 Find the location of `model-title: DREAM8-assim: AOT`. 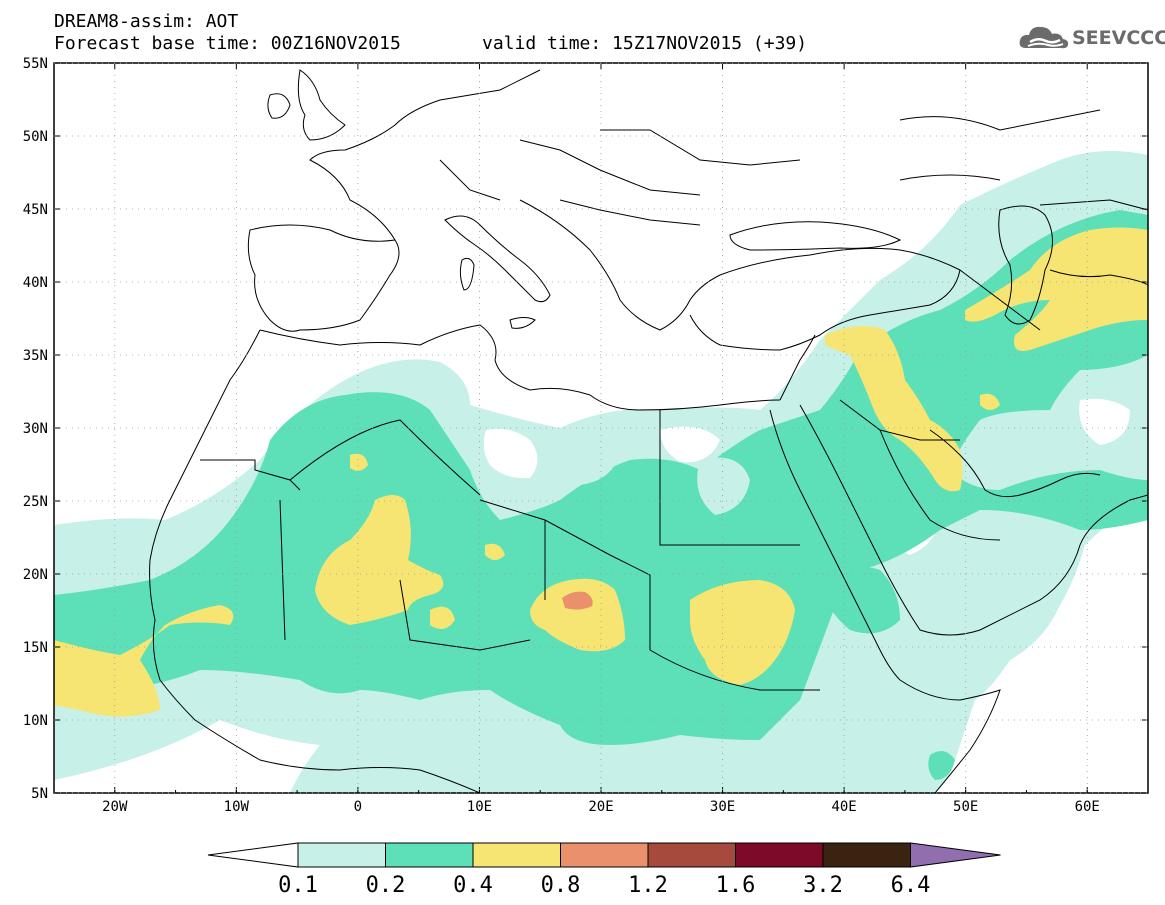

model-title: DREAM8-assim: AOT is located at coordinates (146, 21).